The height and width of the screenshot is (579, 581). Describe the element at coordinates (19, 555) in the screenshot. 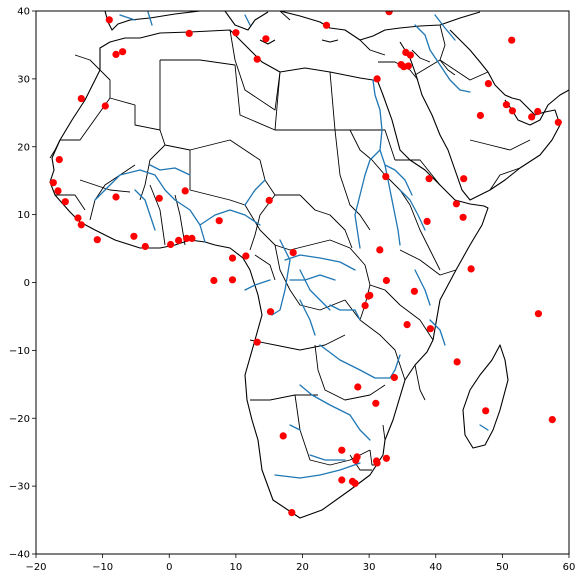

I see `y-tick-label: −40` at that location.